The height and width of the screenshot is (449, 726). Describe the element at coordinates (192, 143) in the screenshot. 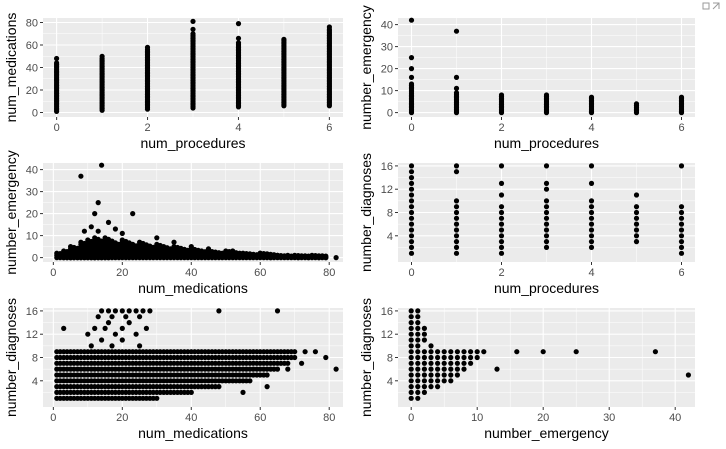

I see `x-axis-title: num_procedures` at that location.